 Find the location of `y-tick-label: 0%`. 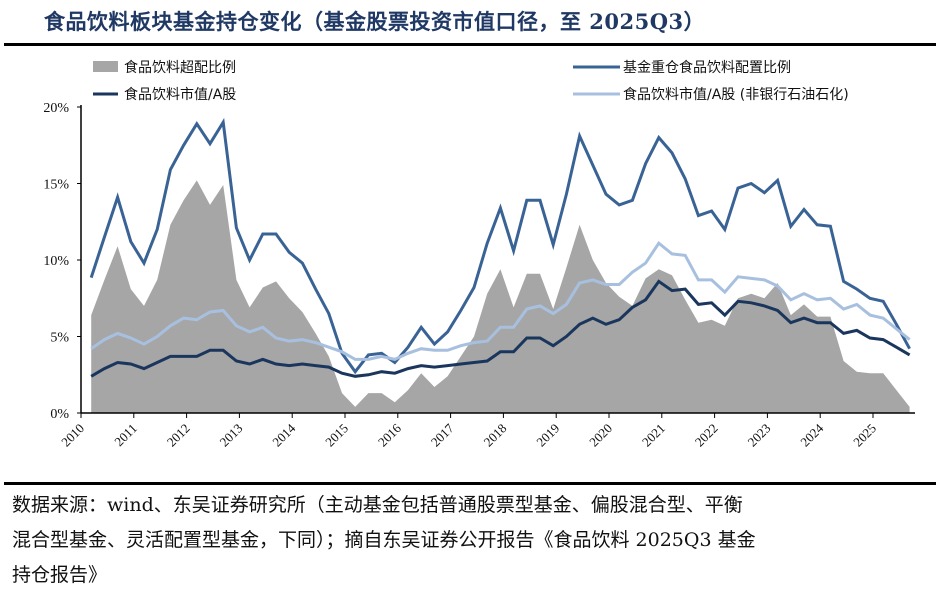

y-tick-label: 0% is located at coordinates (59, 414).